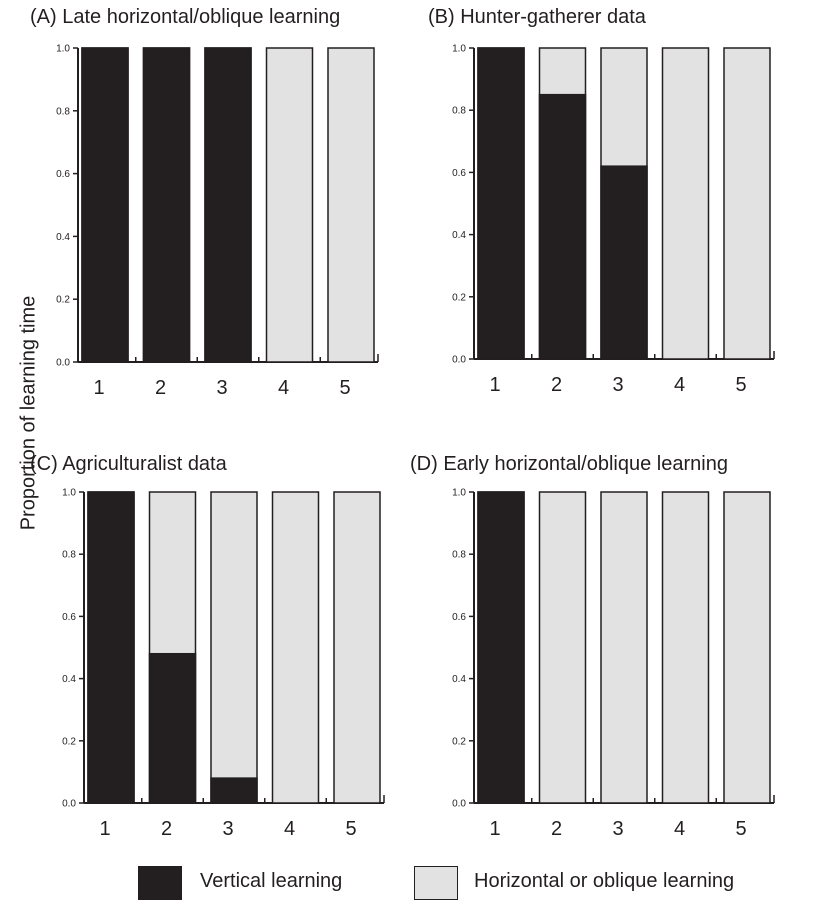 The height and width of the screenshot is (900, 814). I want to click on panel-a-x-tick-label: 1, so click(98, 388).